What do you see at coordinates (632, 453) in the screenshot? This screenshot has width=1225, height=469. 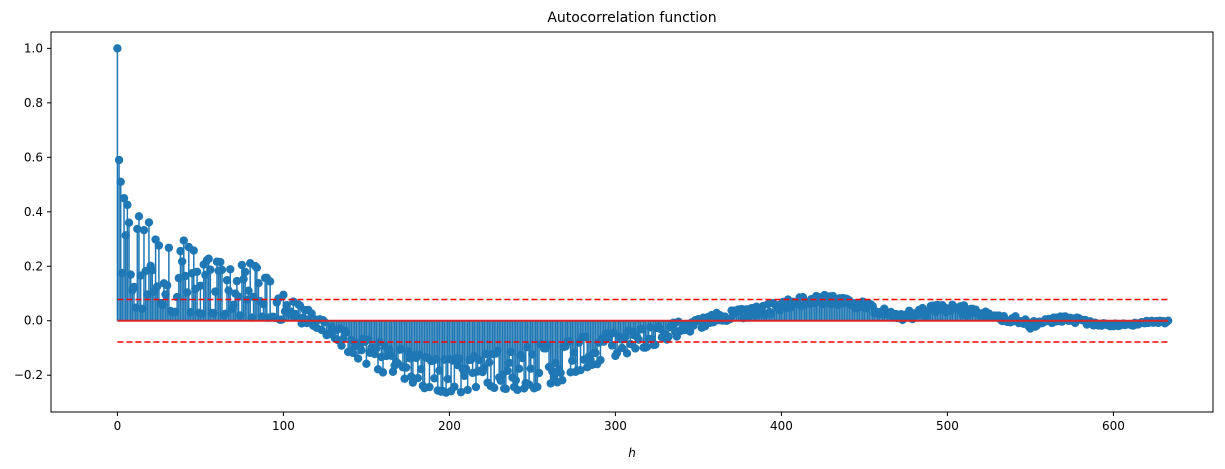 I see `x-axis-label: h` at bounding box center [632, 453].